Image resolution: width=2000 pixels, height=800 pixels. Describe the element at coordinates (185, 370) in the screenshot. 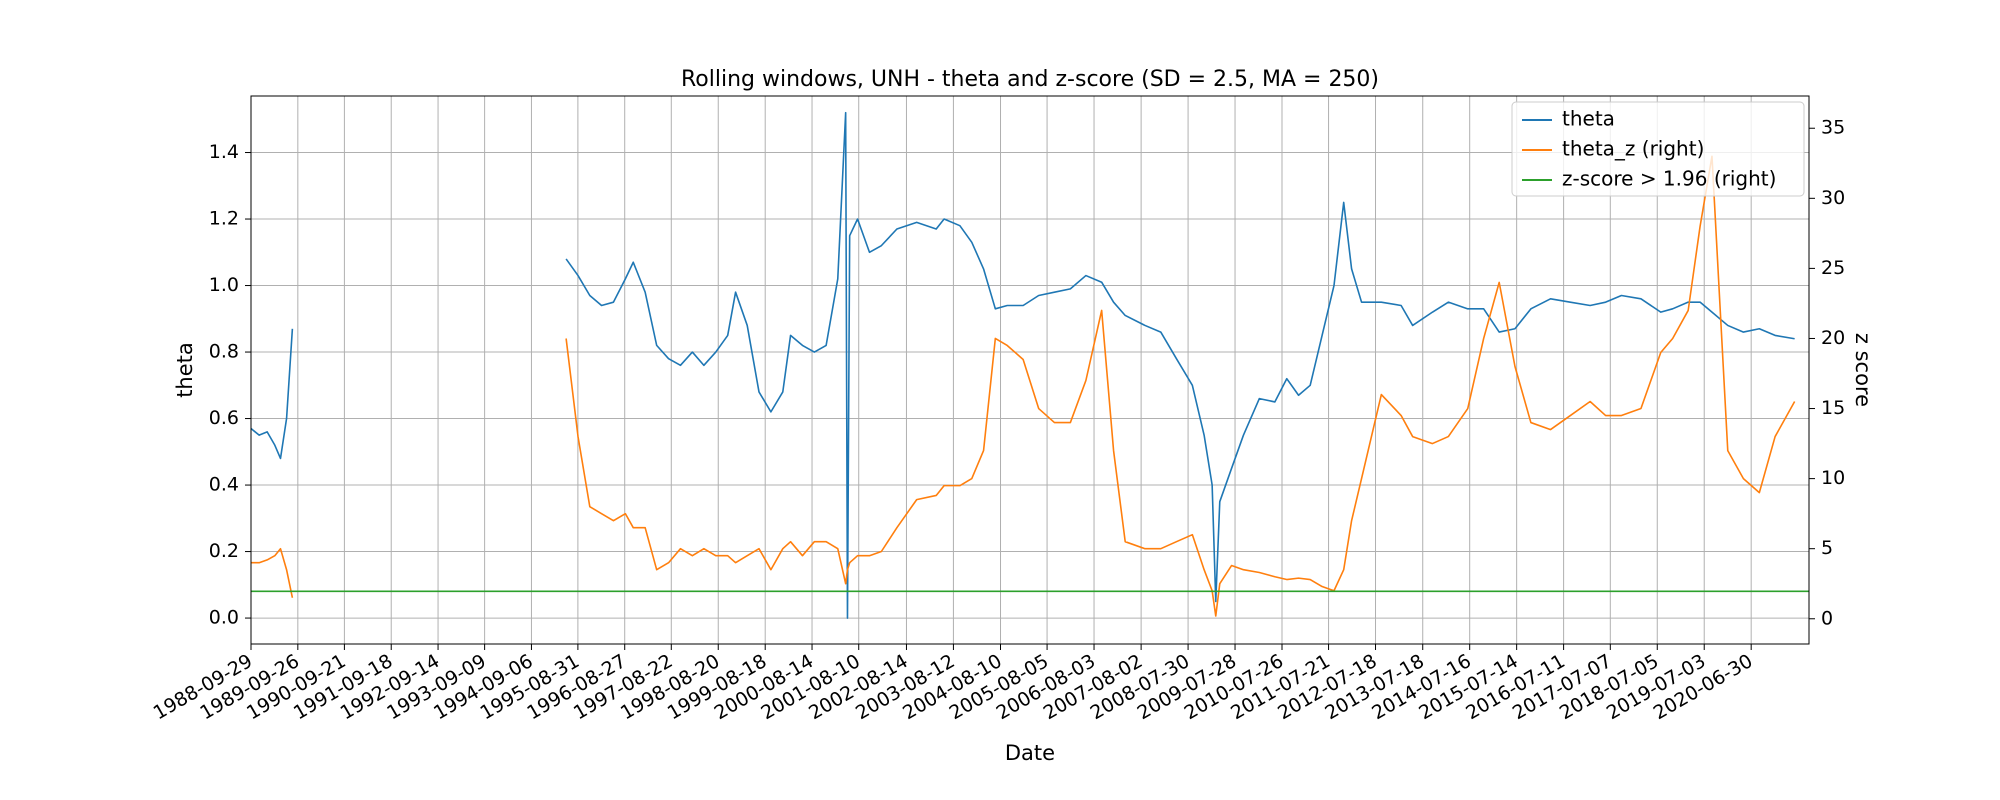

I see `y-axis-label: theta` at that location.